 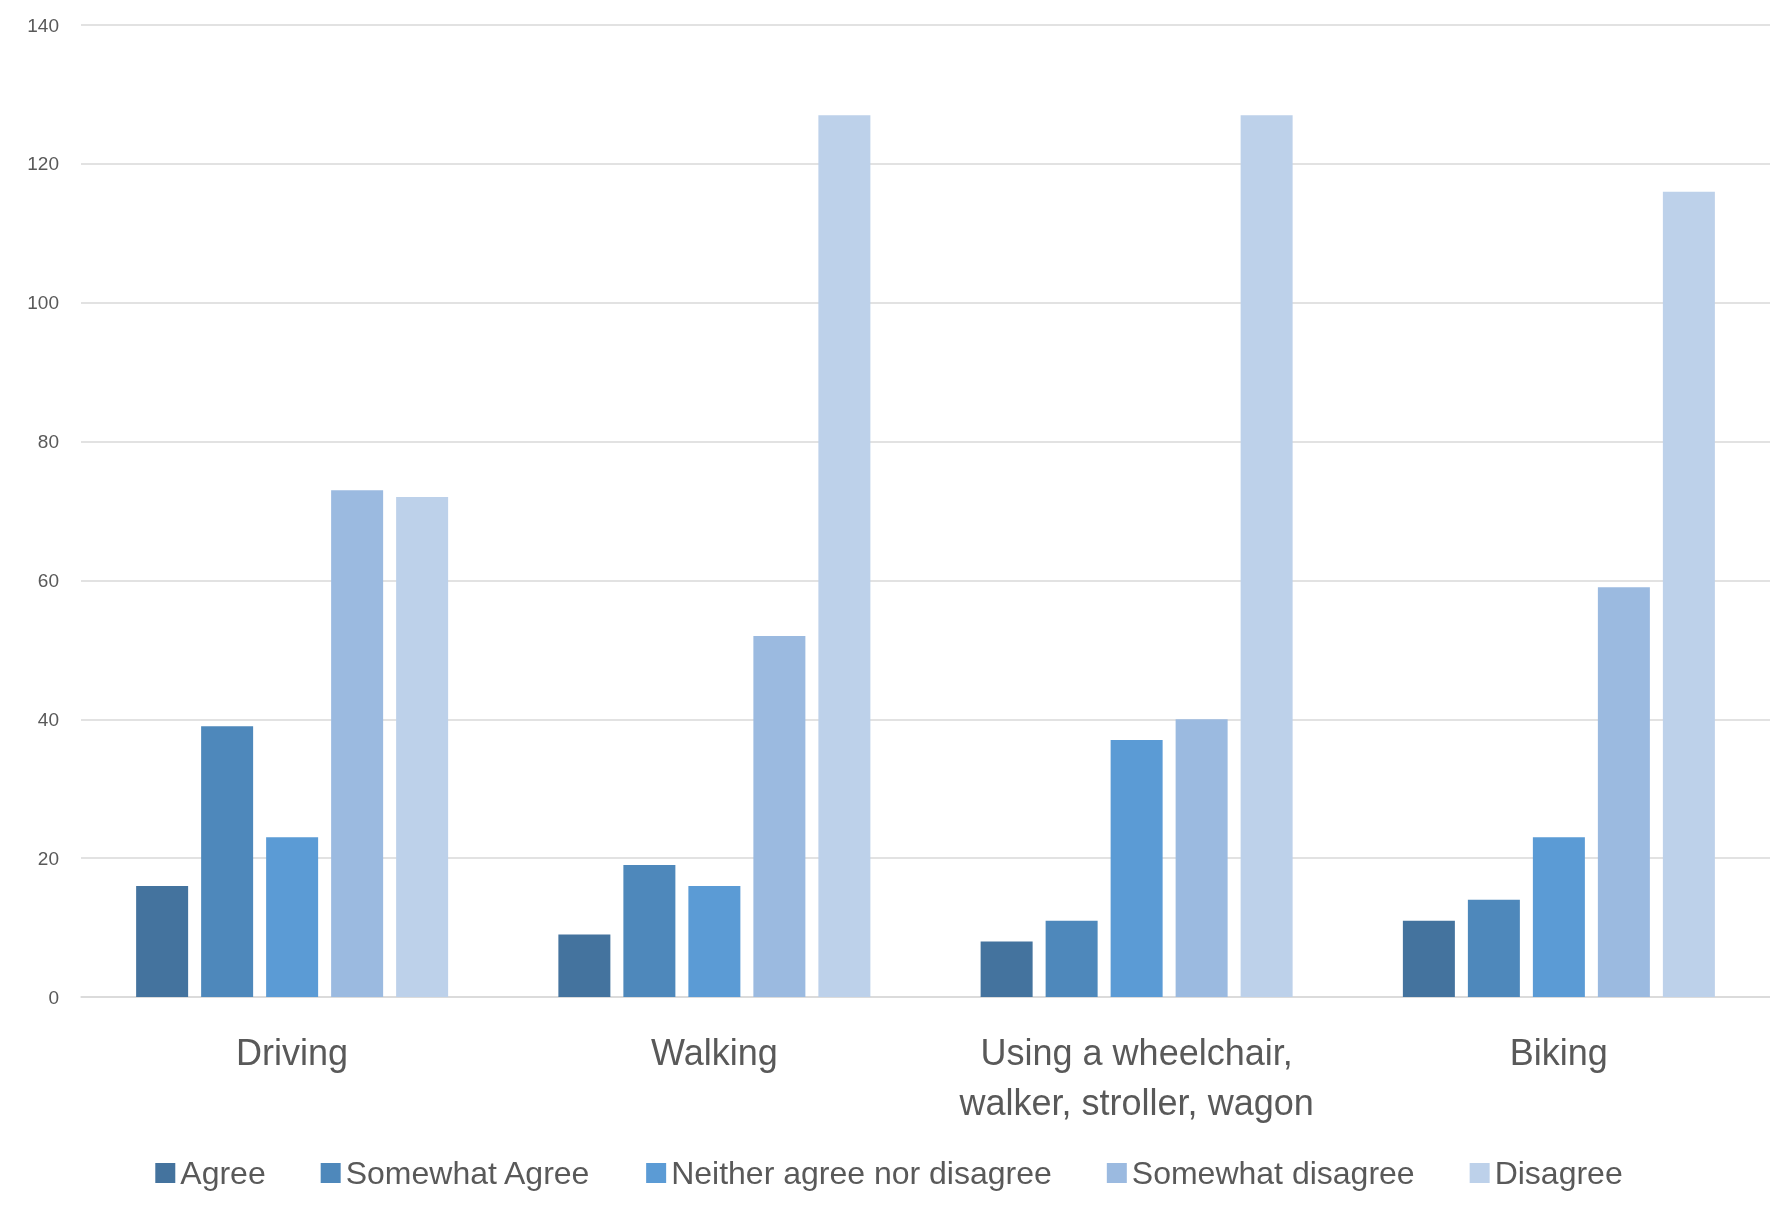 What do you see at coordinates (43, 164) in the screenshot?
I see `y-tick-label: 120` at bounding box center [43, 164].